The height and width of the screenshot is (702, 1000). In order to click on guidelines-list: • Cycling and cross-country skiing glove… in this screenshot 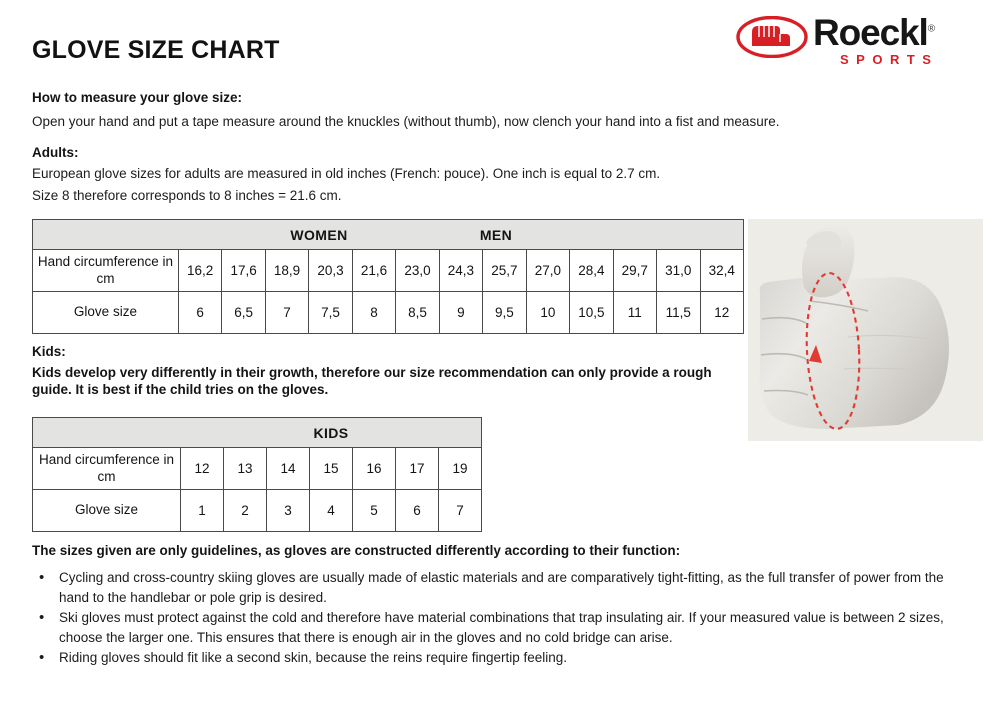, I will do `click(504, 618)`.